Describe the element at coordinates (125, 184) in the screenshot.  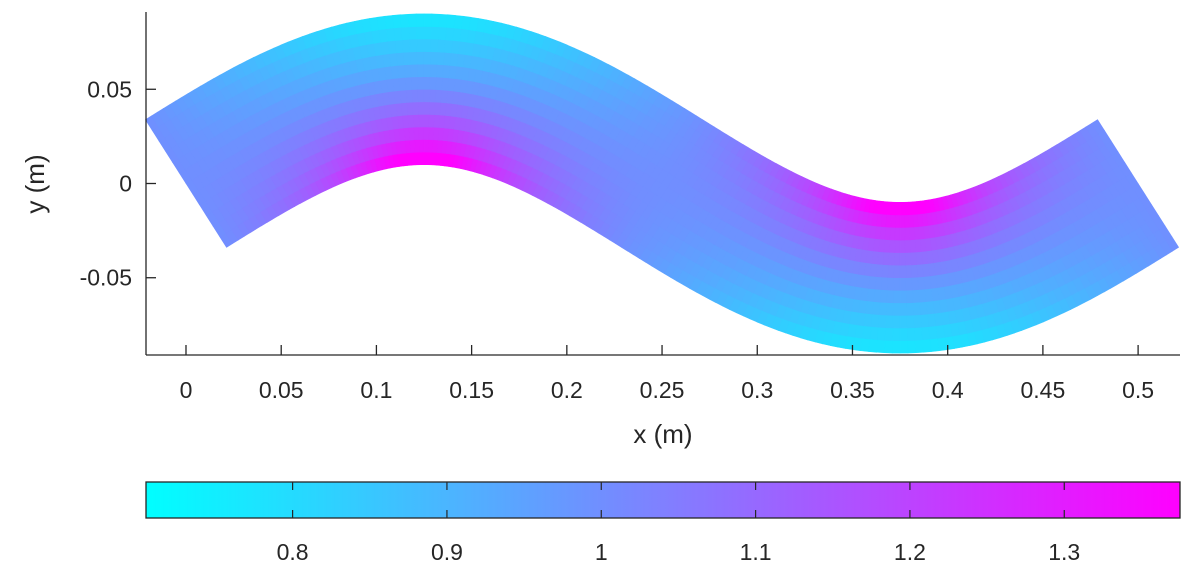
I see `y-tick-label: 0` at that location.